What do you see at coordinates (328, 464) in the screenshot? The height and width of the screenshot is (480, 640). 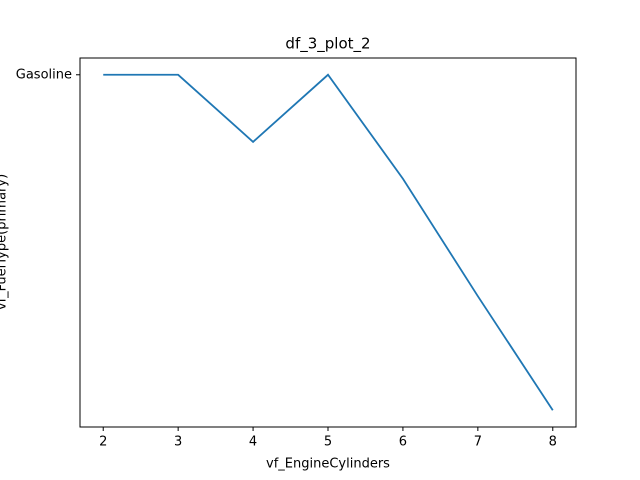 I see `x-axis-label: vf_EngineCylinders` at bounding box center [328, 464].